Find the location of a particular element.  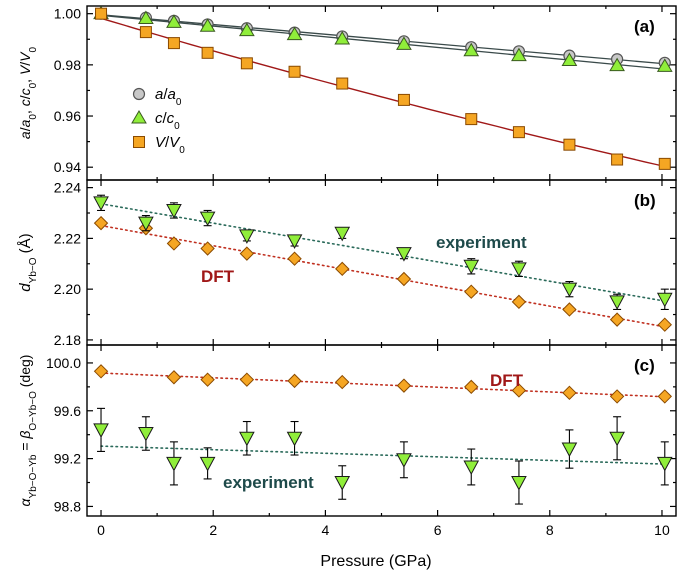

y-tick-label: 100.0 is located at coordinates (63, 363).